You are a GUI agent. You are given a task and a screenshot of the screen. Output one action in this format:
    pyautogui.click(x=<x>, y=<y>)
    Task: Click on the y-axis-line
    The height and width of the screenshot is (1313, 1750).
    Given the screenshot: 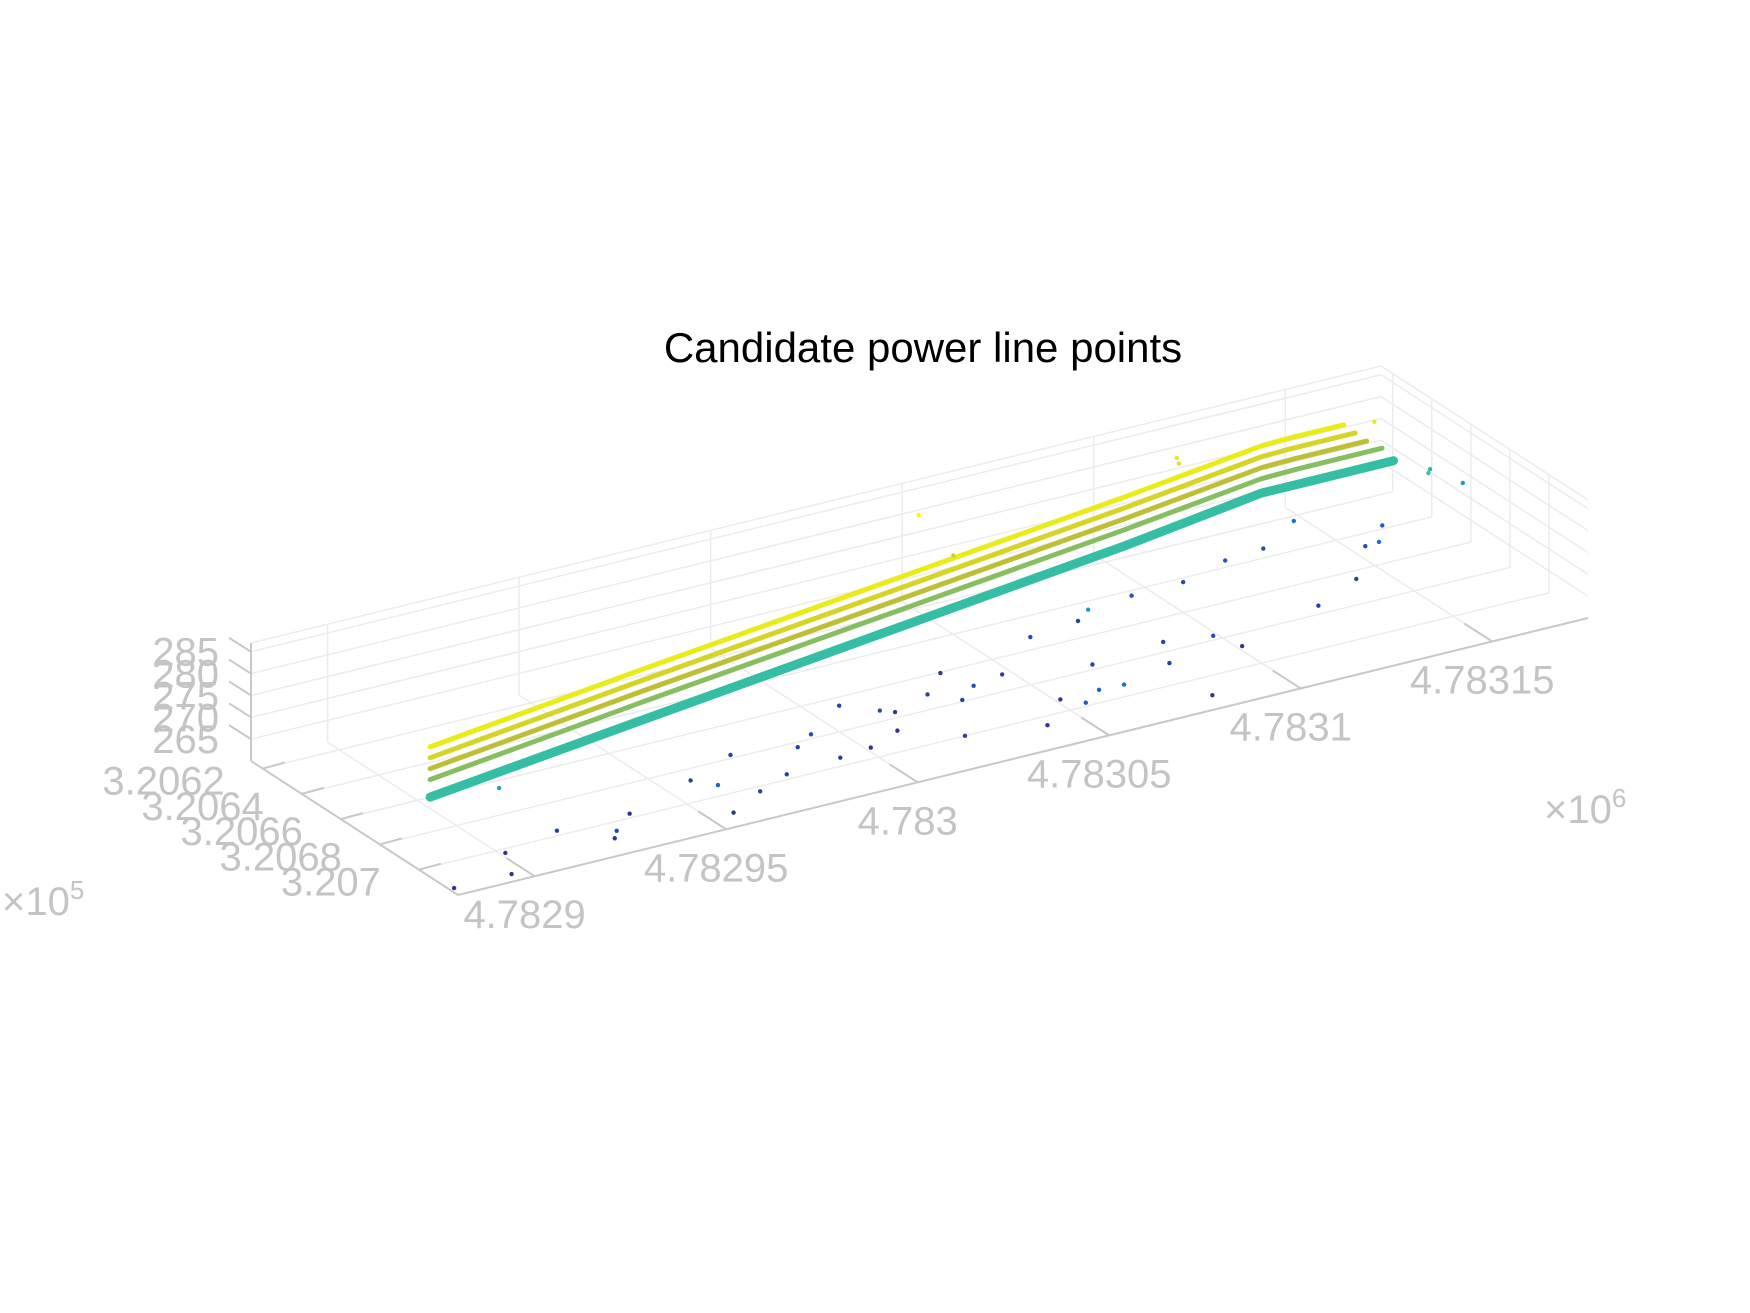 What is the action you would take?
    pyautogui.click(x=354, y=828)
    